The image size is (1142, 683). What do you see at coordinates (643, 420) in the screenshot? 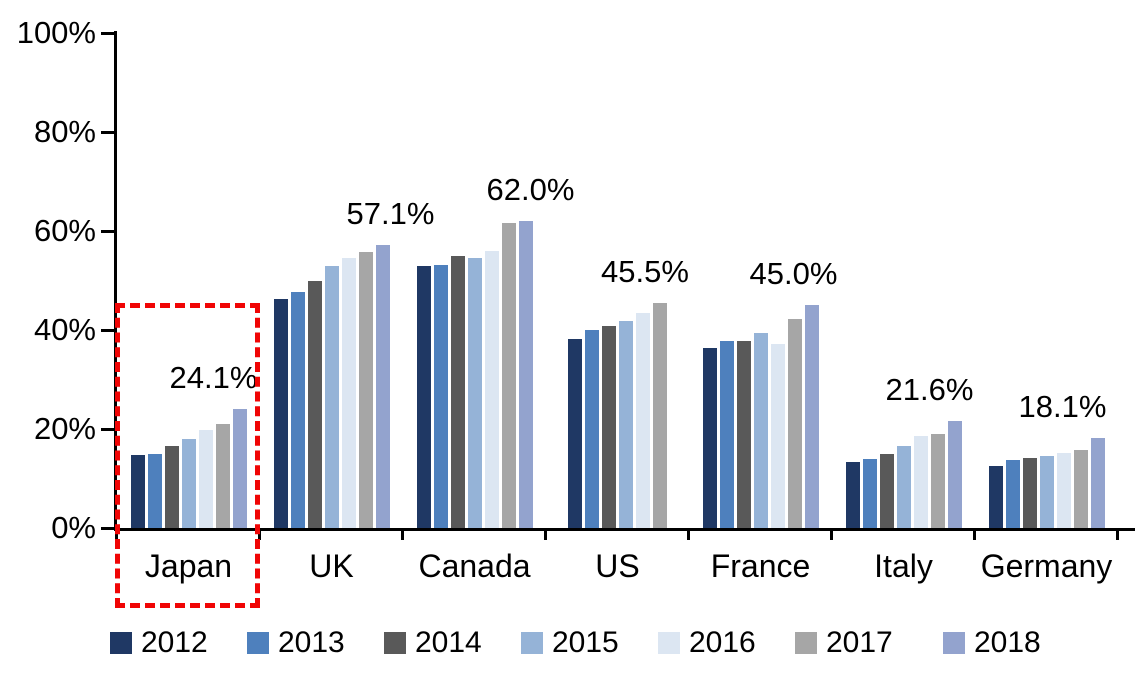
I see `bar-us-2016` at bounding box center [643, 420].